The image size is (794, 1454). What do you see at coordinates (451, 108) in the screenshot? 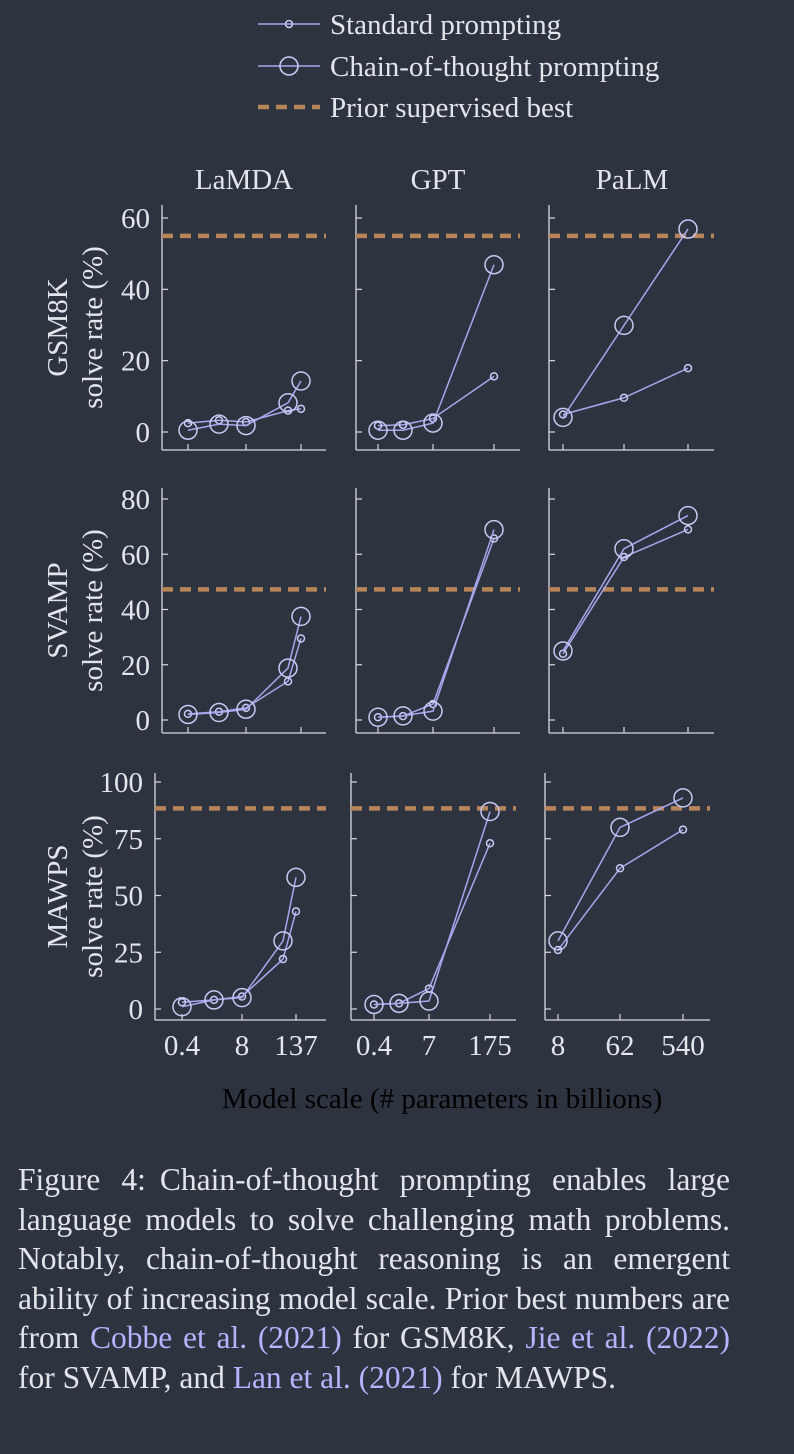
I see `legend-label: Prior supervised best` at bounding box center [451, 108].